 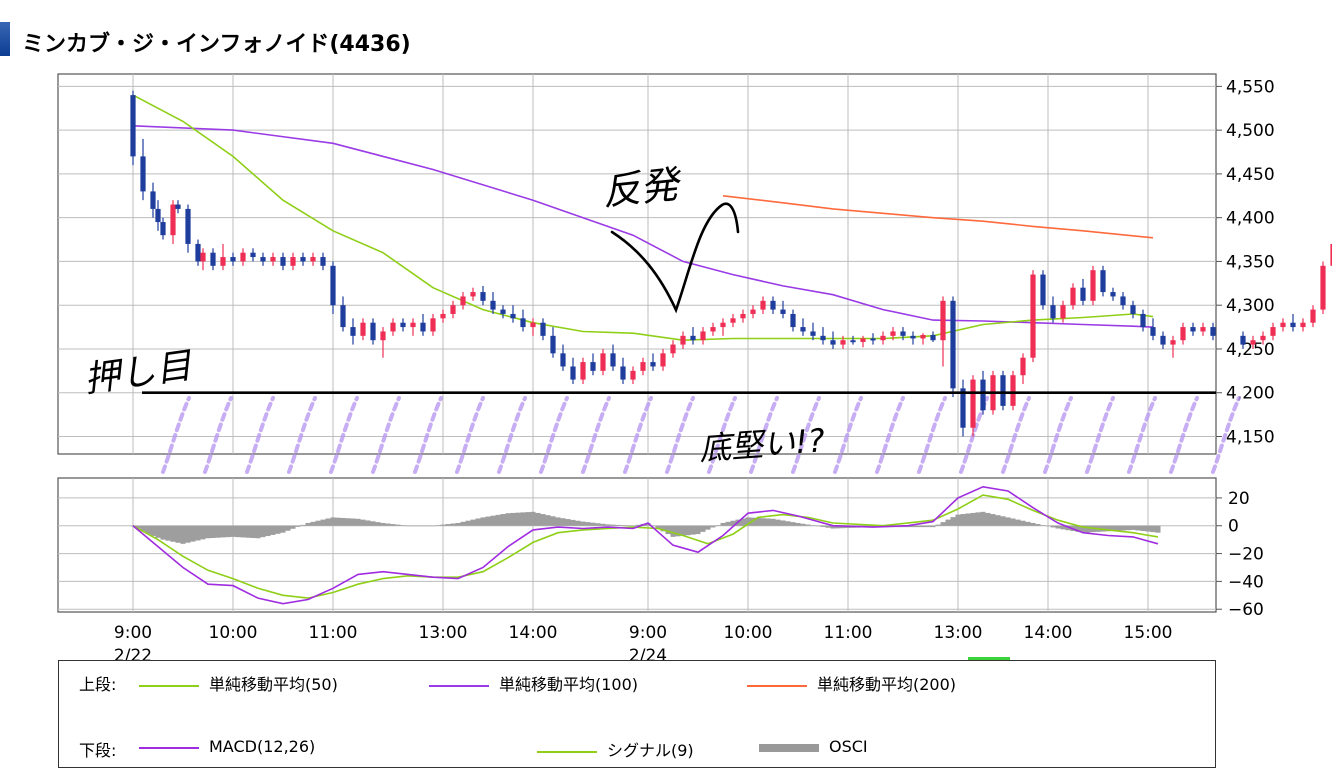 I want to click on x-tick-date-label: 2/22, so click(x=133, y=653).